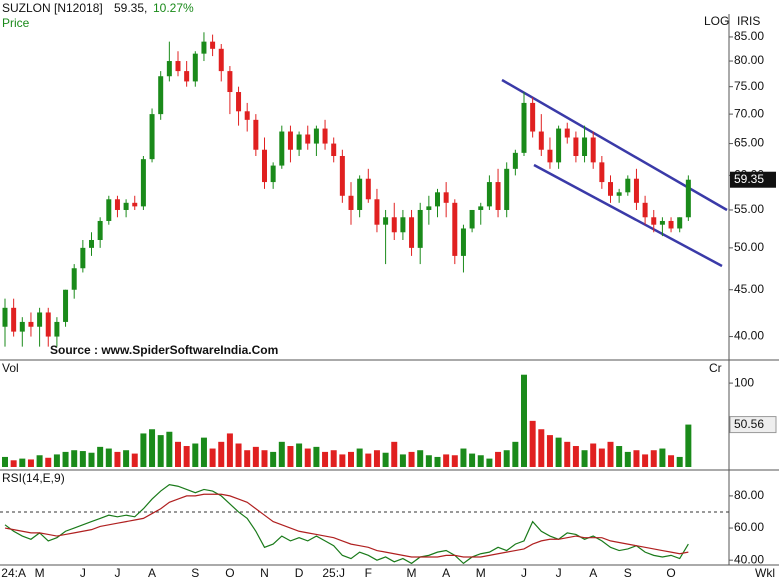  What do you see at coordinates (749, 179) in the screenshot?
I see `last-value: 59.35` at bounding box center [749, 179].